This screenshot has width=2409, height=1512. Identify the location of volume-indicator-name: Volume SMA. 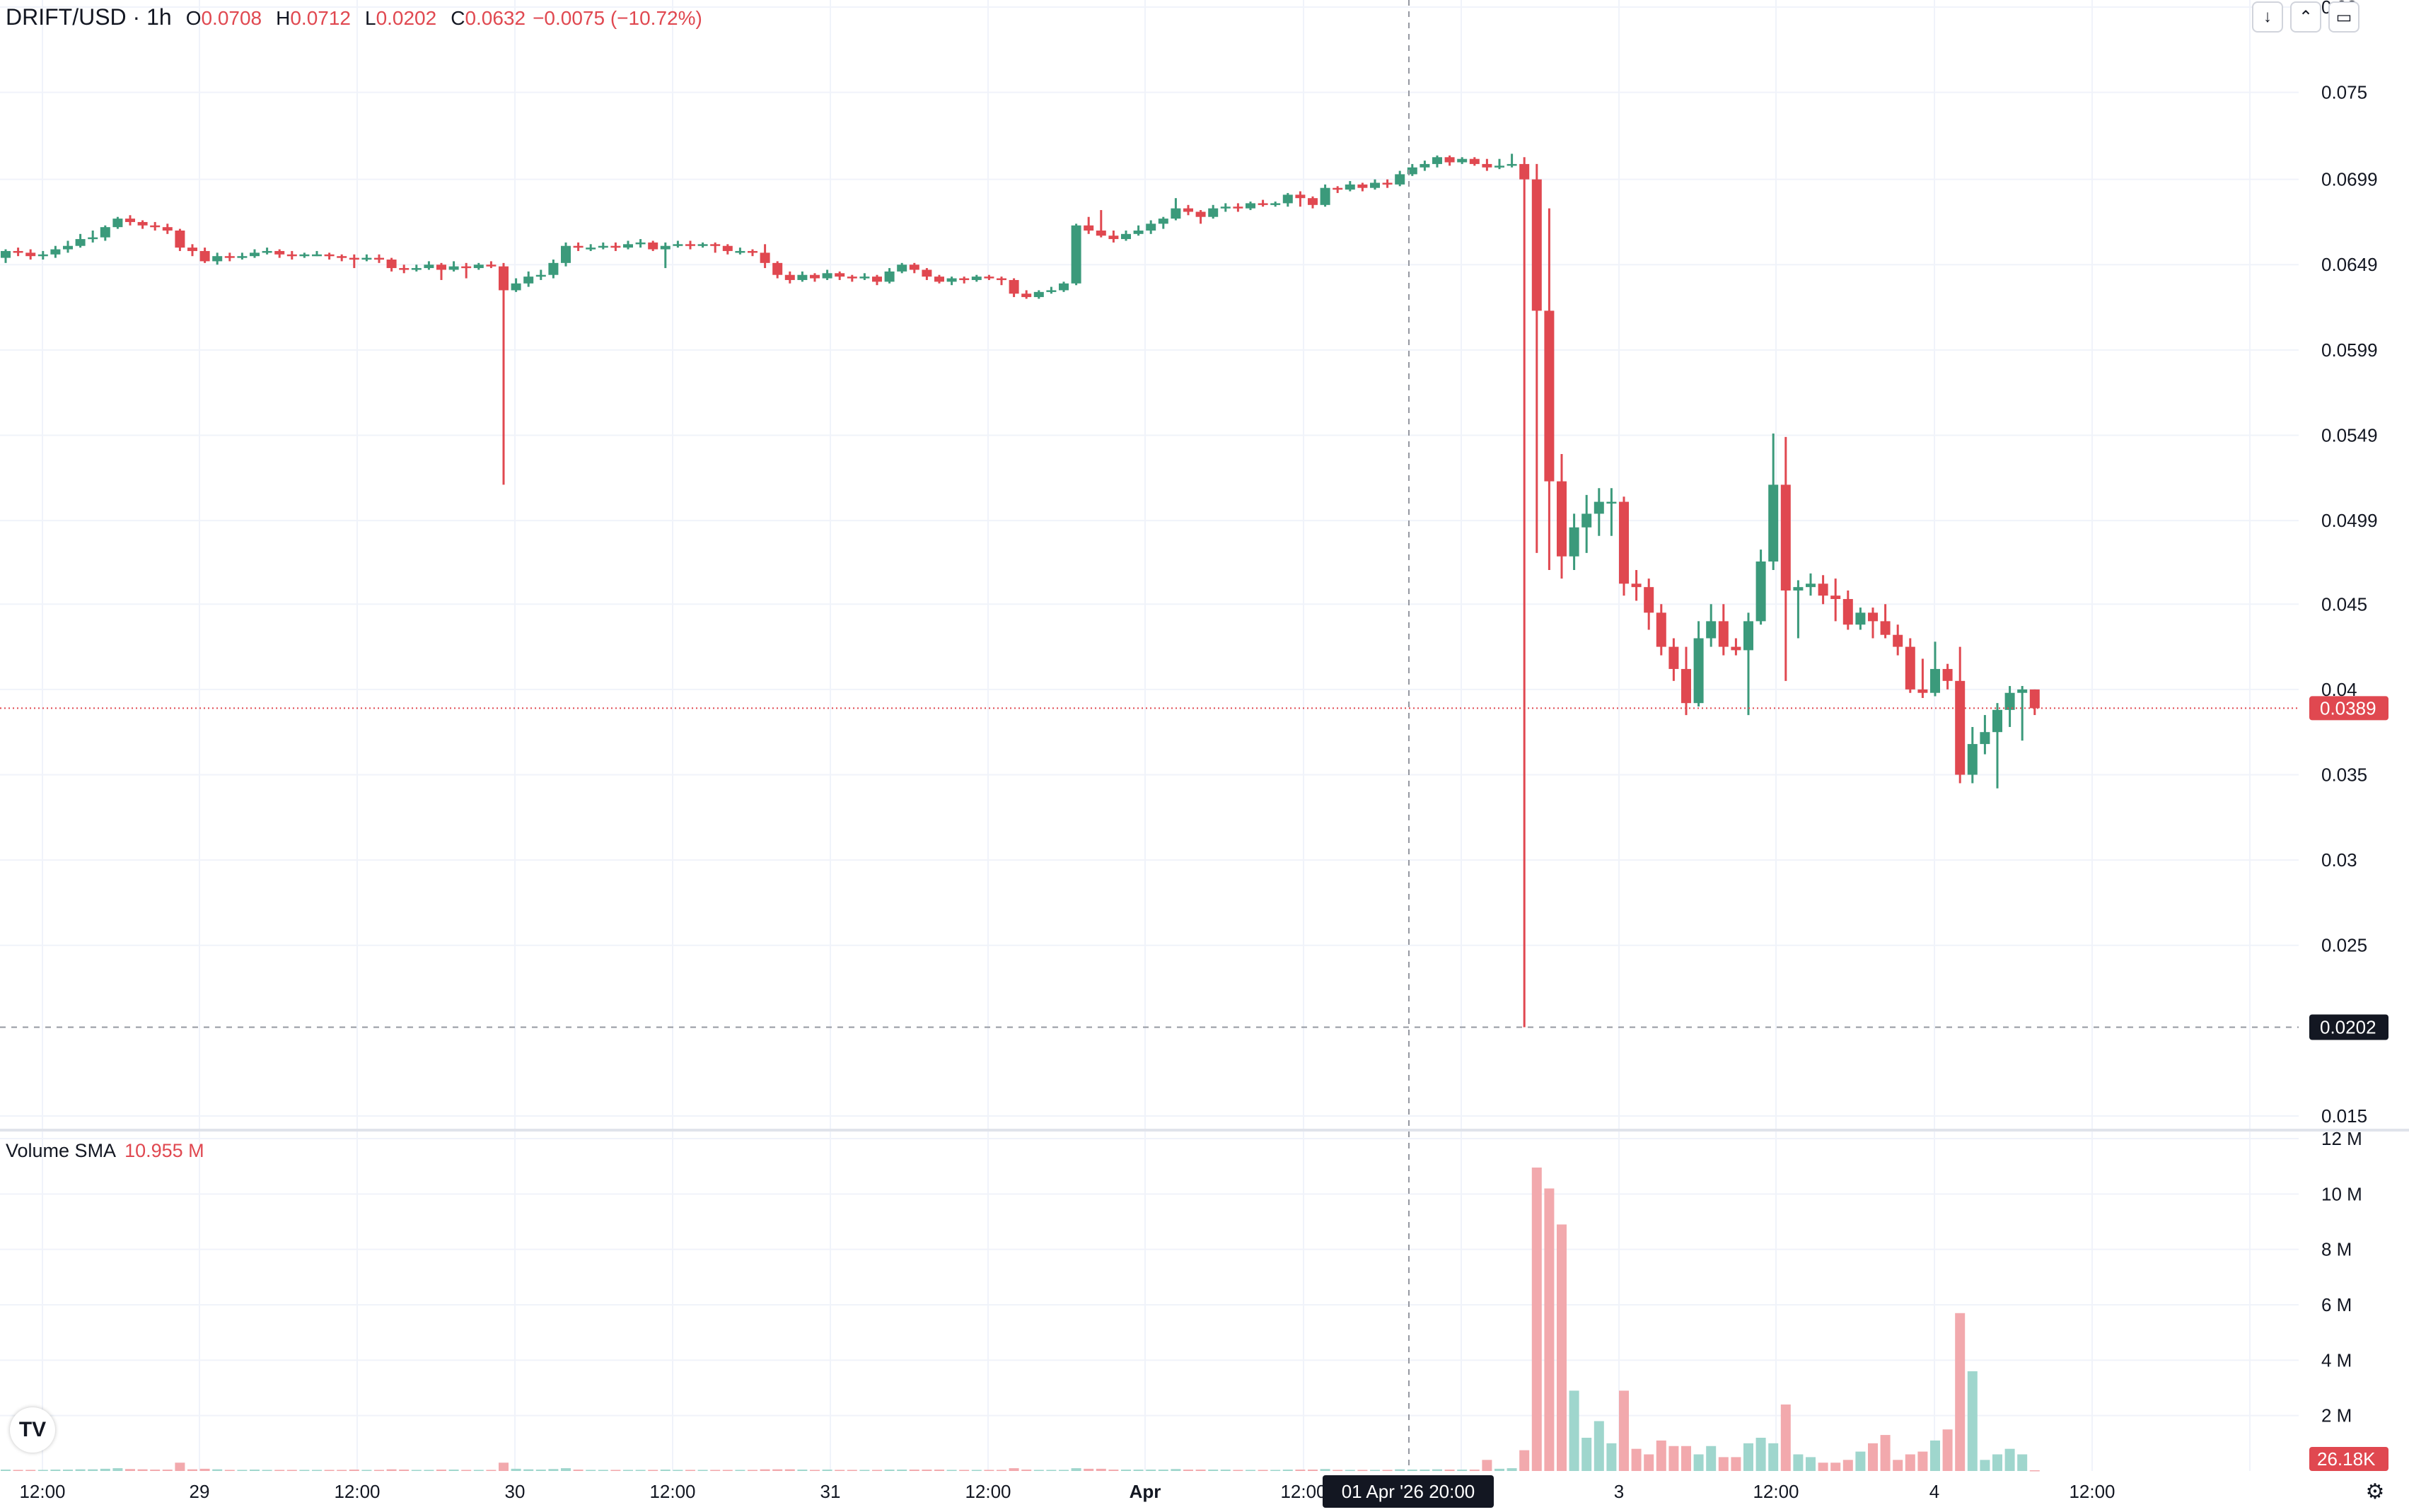
(61, 1150).